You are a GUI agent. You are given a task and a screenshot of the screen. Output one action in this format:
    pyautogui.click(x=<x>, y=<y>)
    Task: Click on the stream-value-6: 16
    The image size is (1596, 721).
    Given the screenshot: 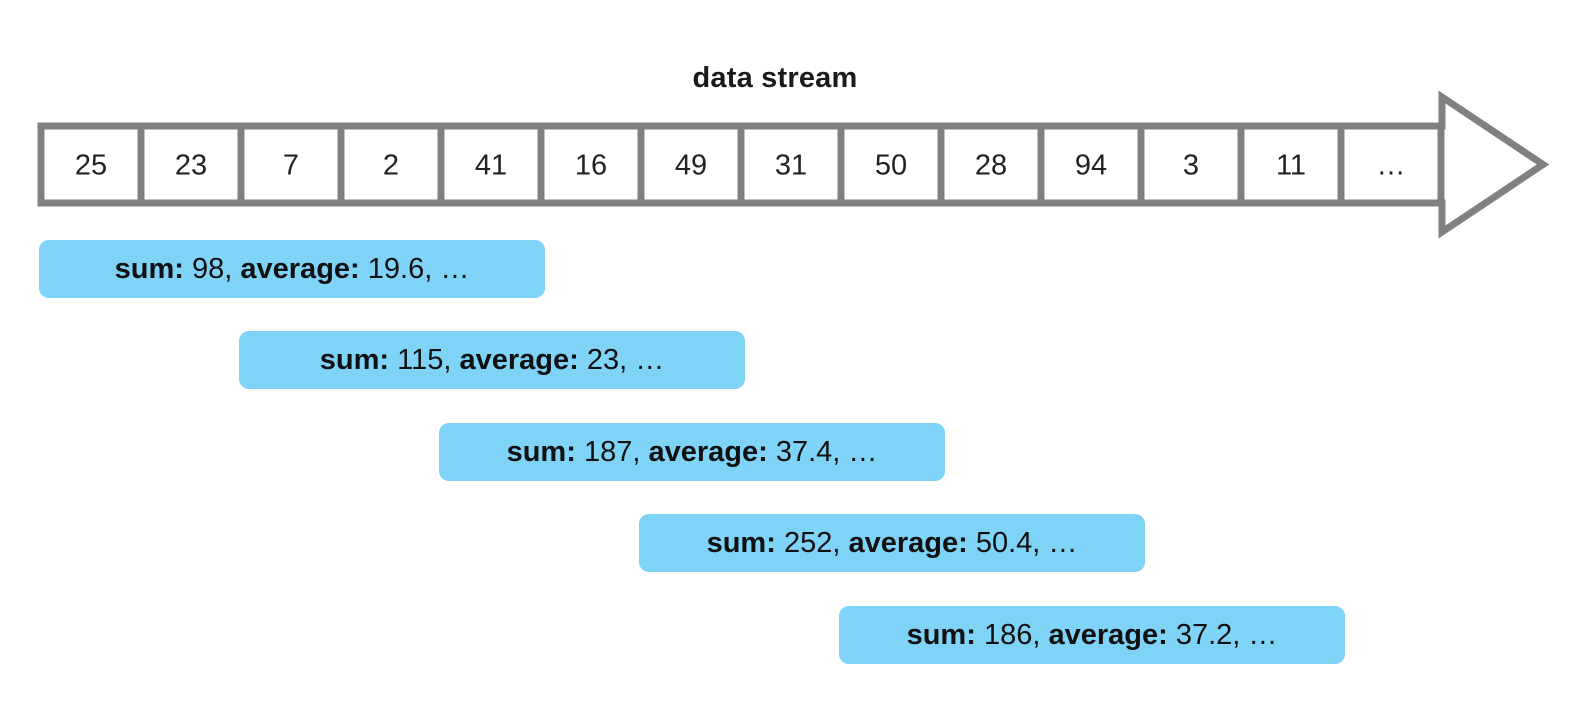 What is the action you would take?
    pyautogui.click(x=591, y=166)
    